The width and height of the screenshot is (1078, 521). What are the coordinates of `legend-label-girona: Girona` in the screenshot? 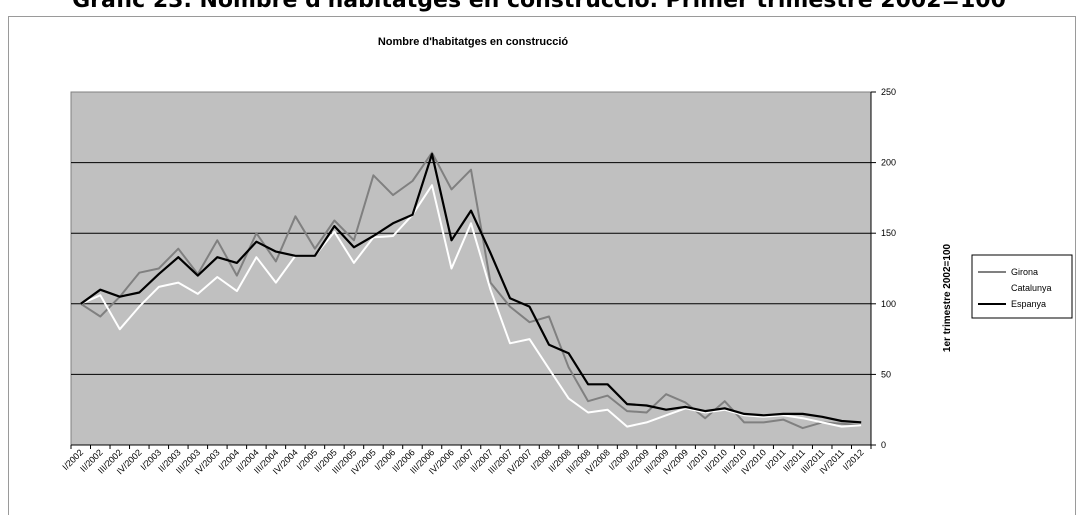 It's located at (1024, 272).